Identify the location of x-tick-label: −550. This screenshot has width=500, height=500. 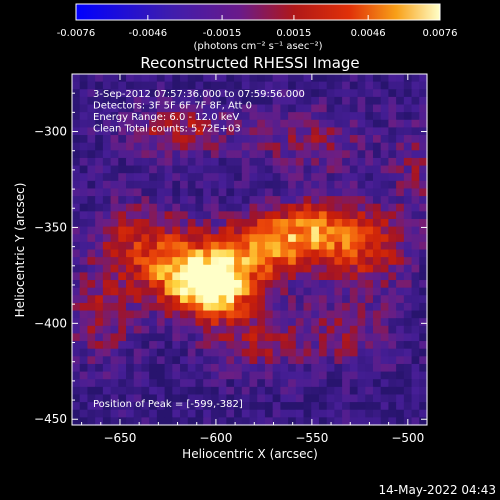
(311, 438).